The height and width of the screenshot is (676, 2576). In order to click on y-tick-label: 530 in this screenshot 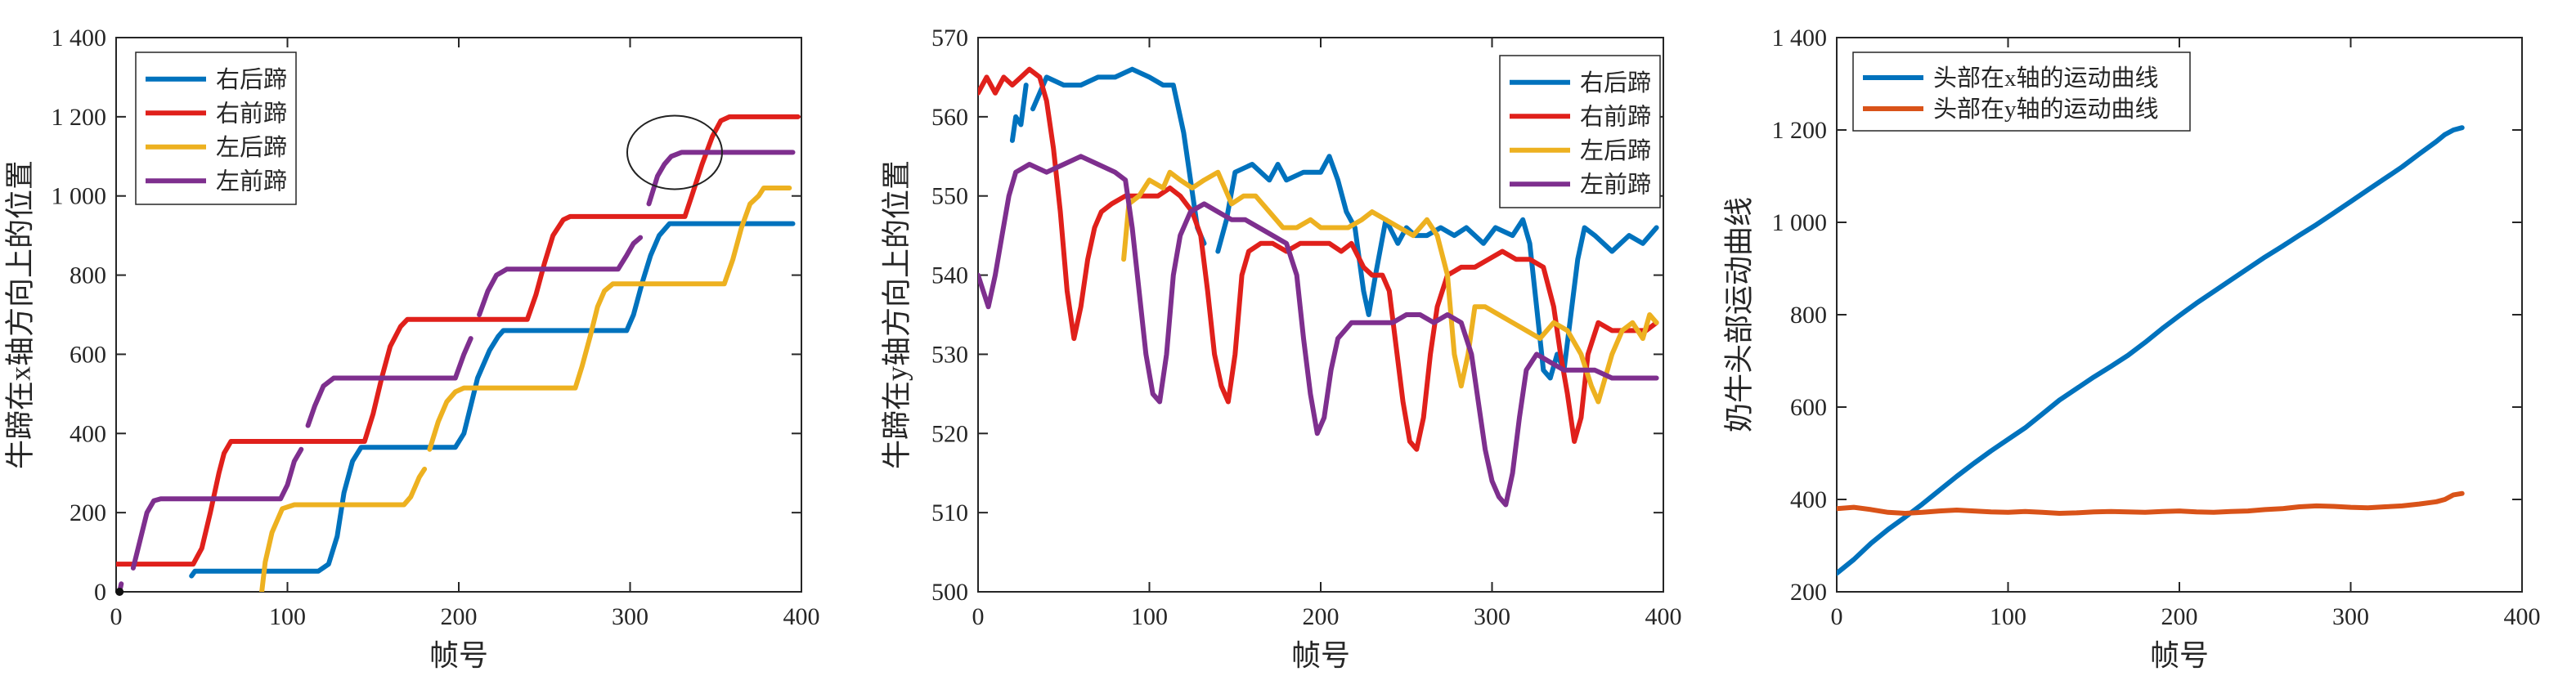, I will do `click(950, 354)`.